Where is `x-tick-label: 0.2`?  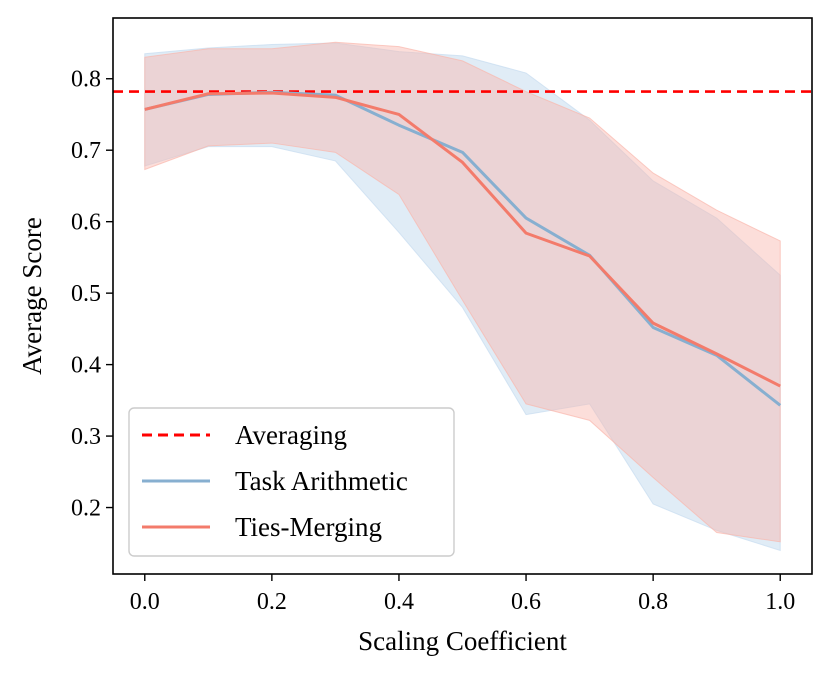 x-tick-label: 0.2 is located at coordinates (272, 602).